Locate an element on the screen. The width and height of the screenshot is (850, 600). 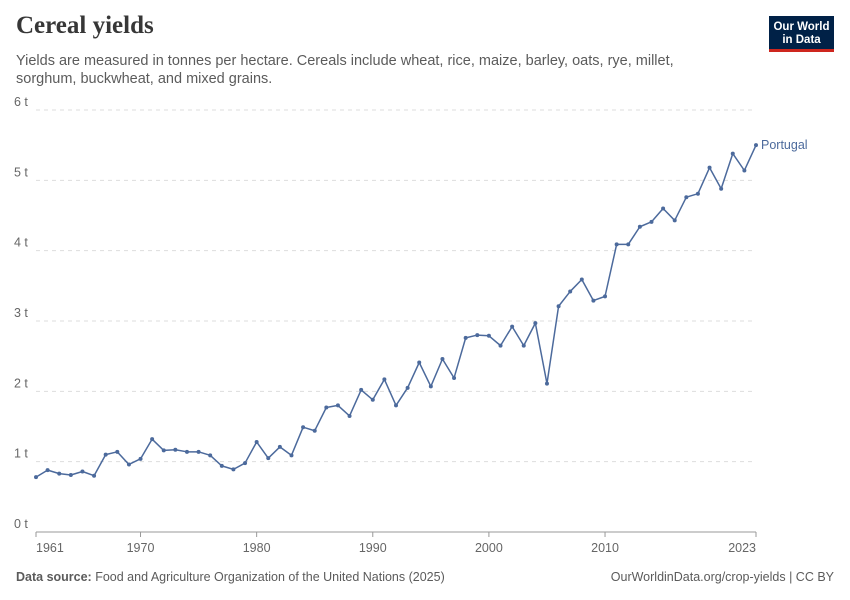
y-tick-label: 3 t is located at coordinates (21, 313).